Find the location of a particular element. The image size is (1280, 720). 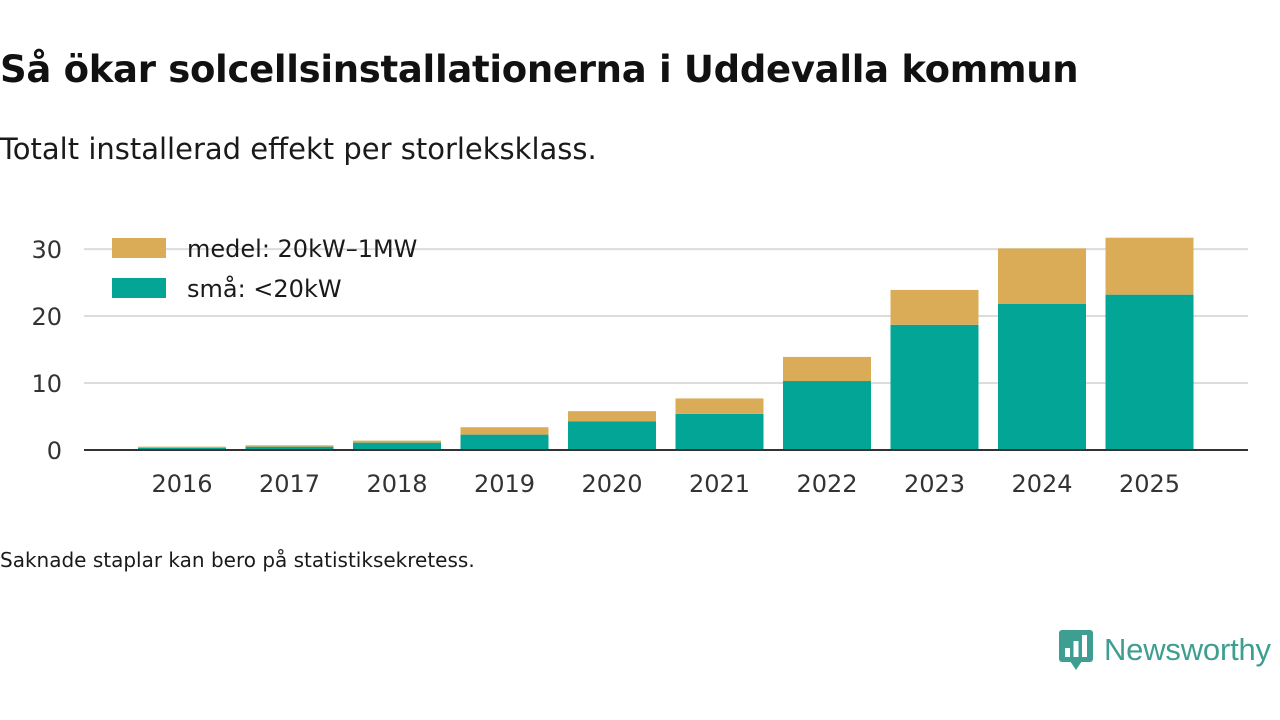

bar-sma-2023 is located at coordinates (934, 387).